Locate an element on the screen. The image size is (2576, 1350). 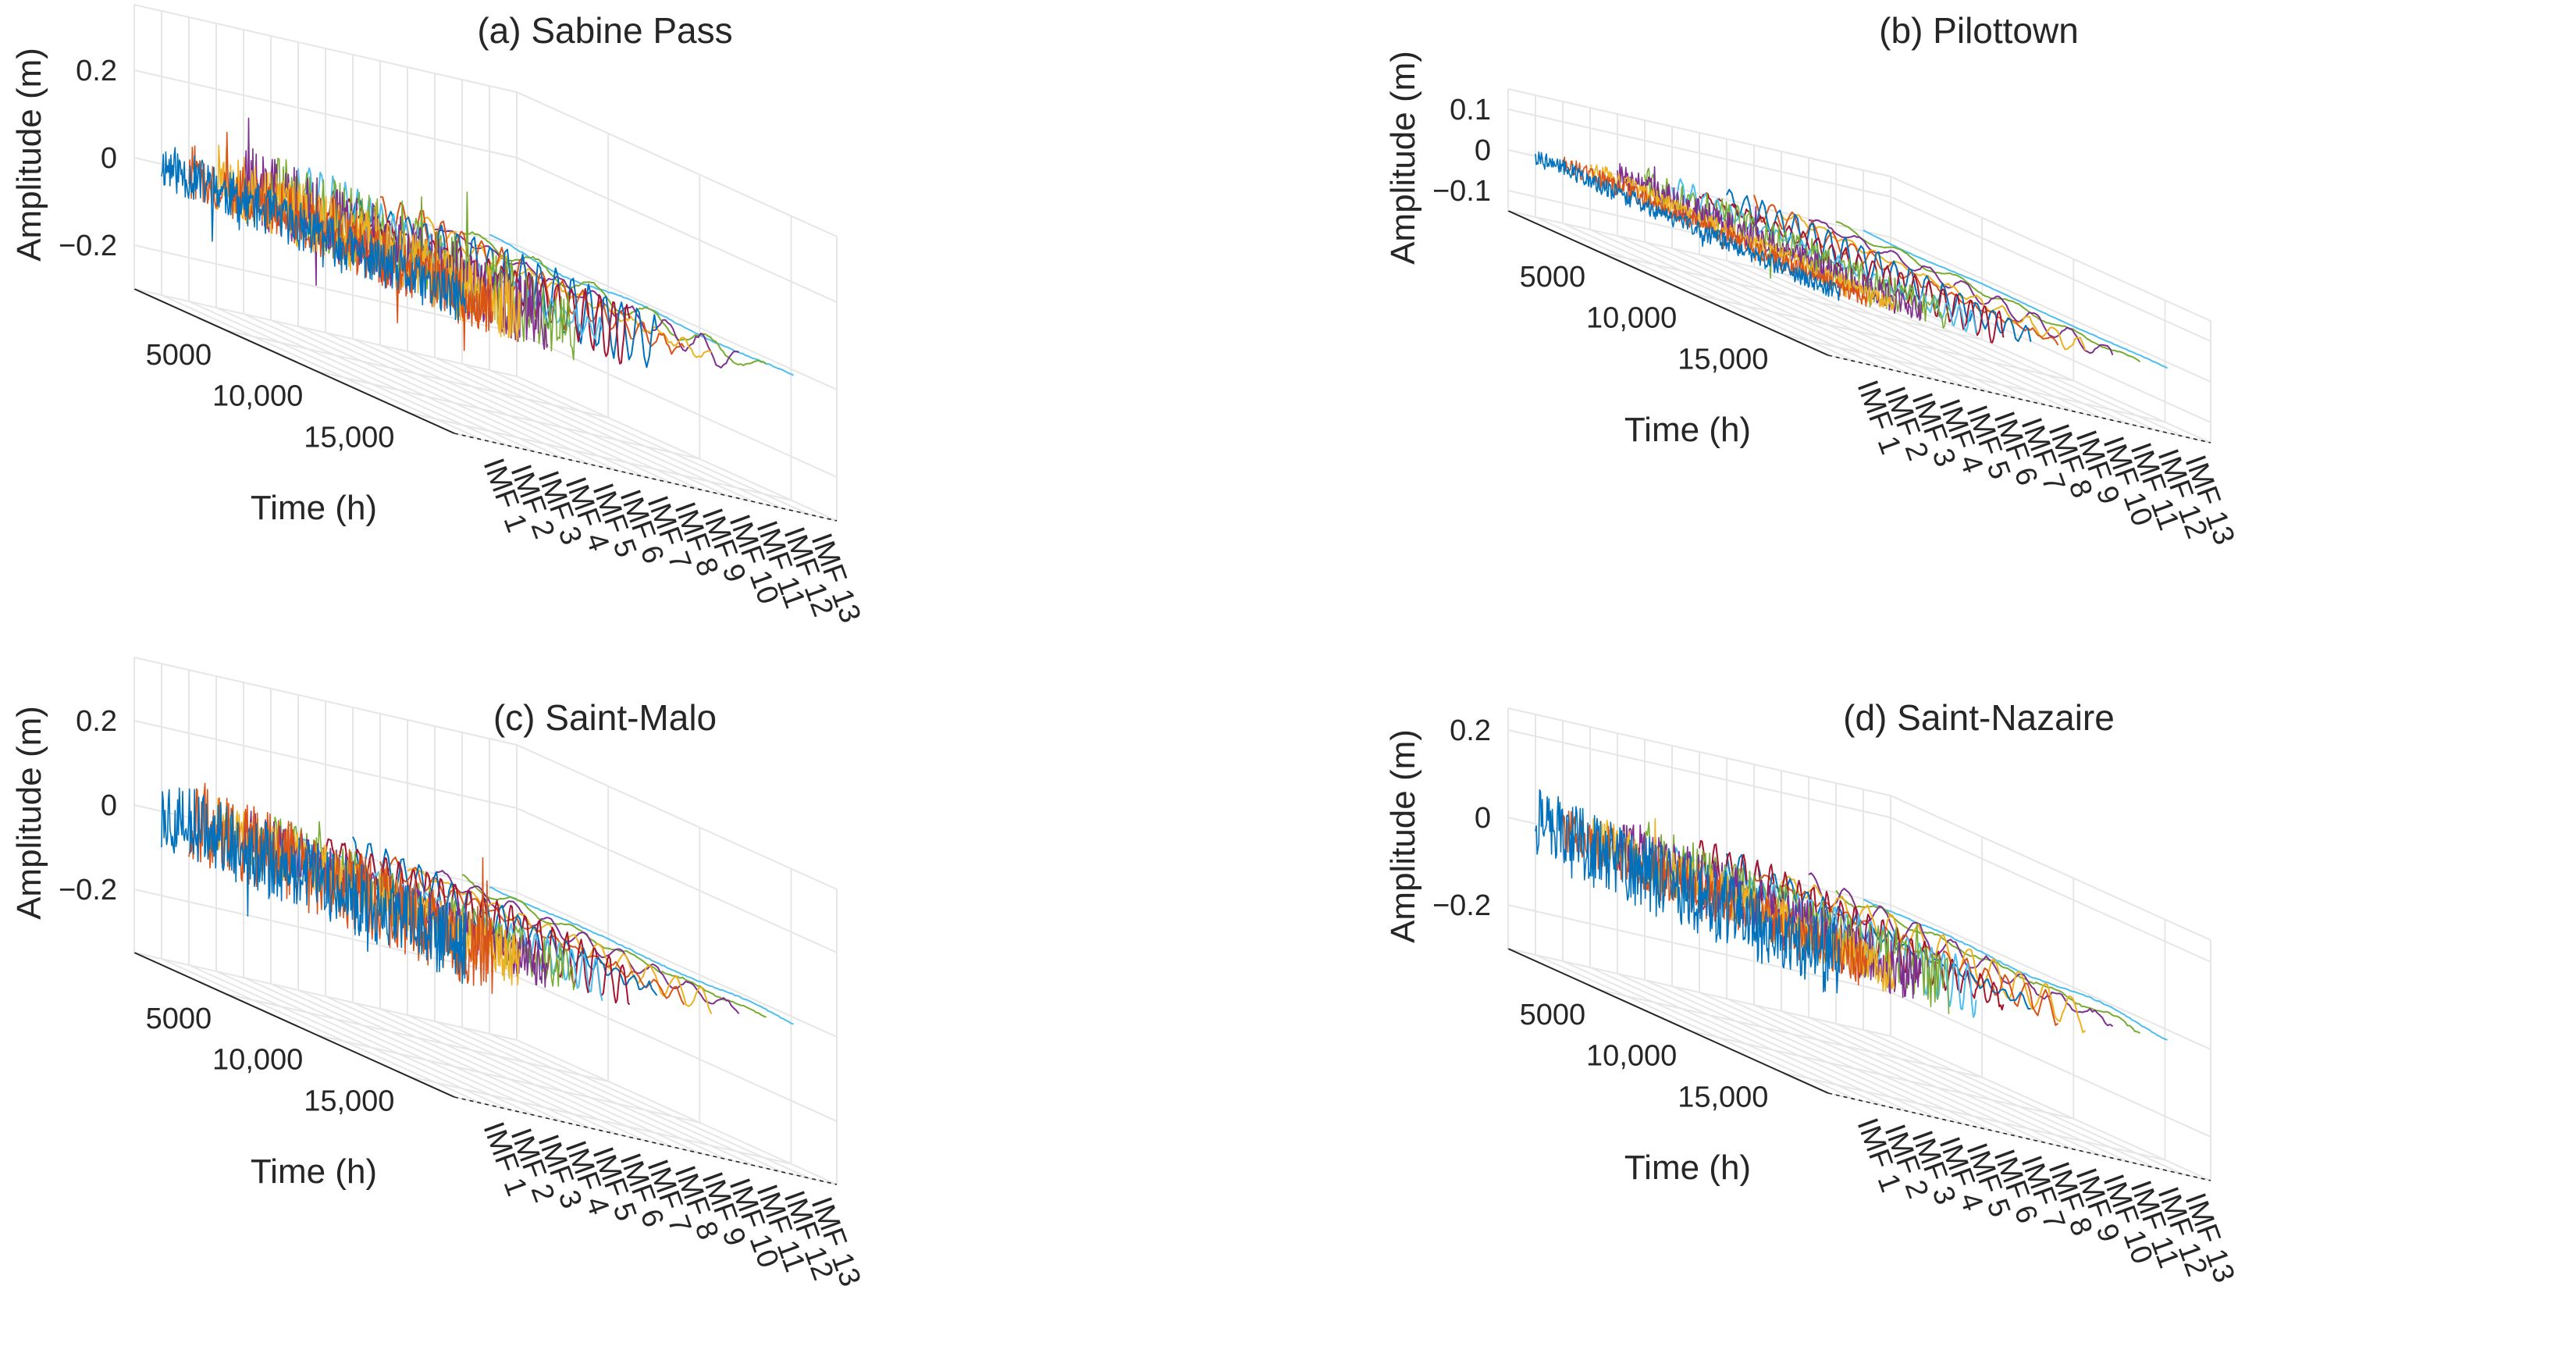
grid is located at coordinates (485, 921).